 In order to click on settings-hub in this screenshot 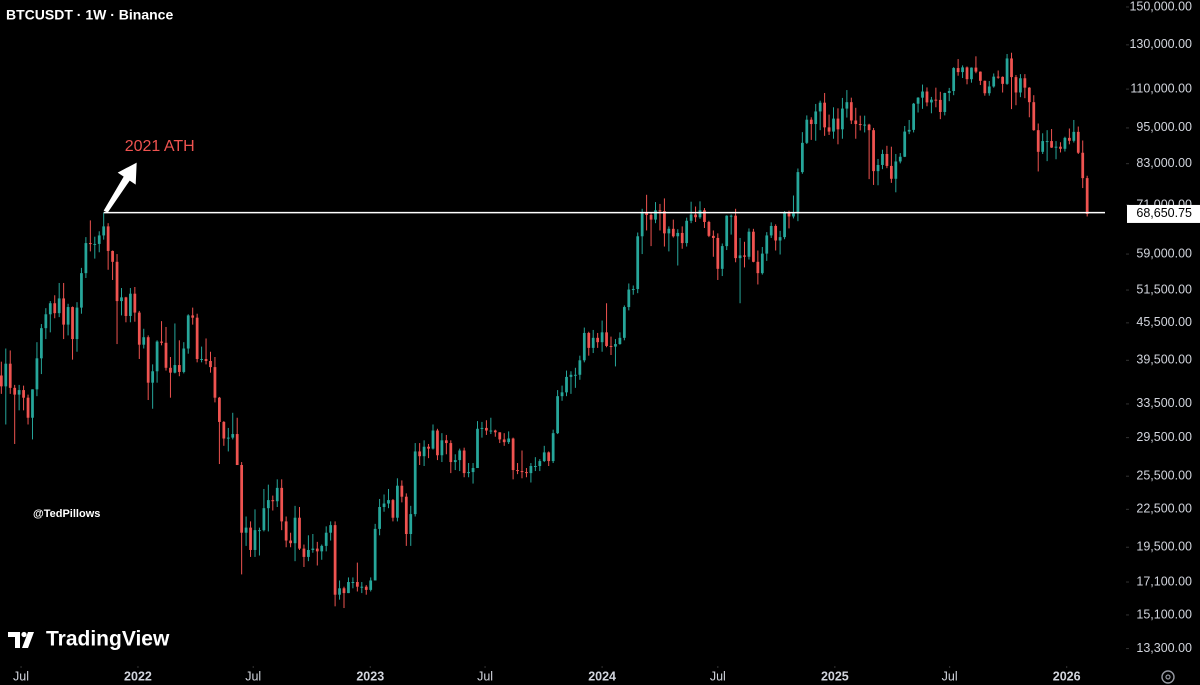, I will do `click(1168, 677)`.